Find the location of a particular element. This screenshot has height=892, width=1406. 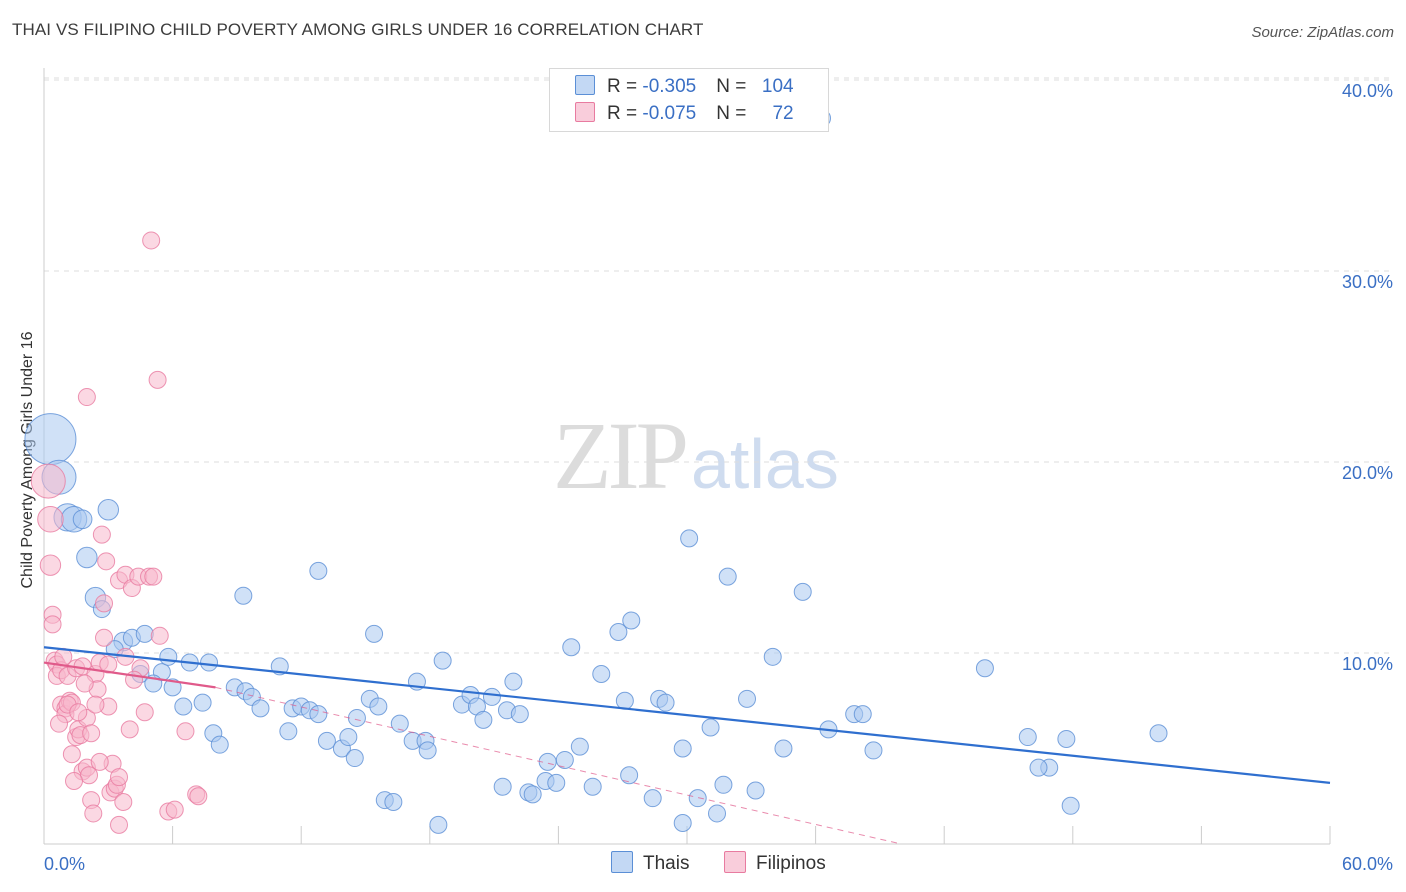

series-swatch-thais is located at coordinates (622, 862).